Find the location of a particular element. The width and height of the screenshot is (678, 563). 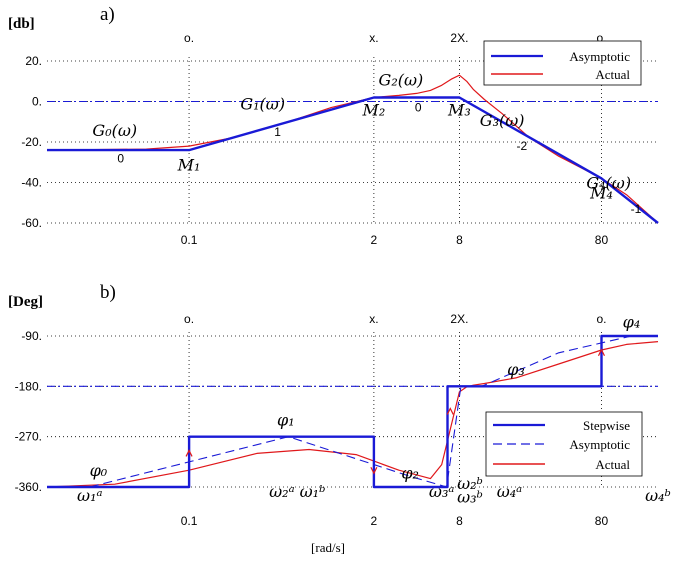

phase-legend: Stepwise Asymptotic Actual is located at coordinates (564, 444).